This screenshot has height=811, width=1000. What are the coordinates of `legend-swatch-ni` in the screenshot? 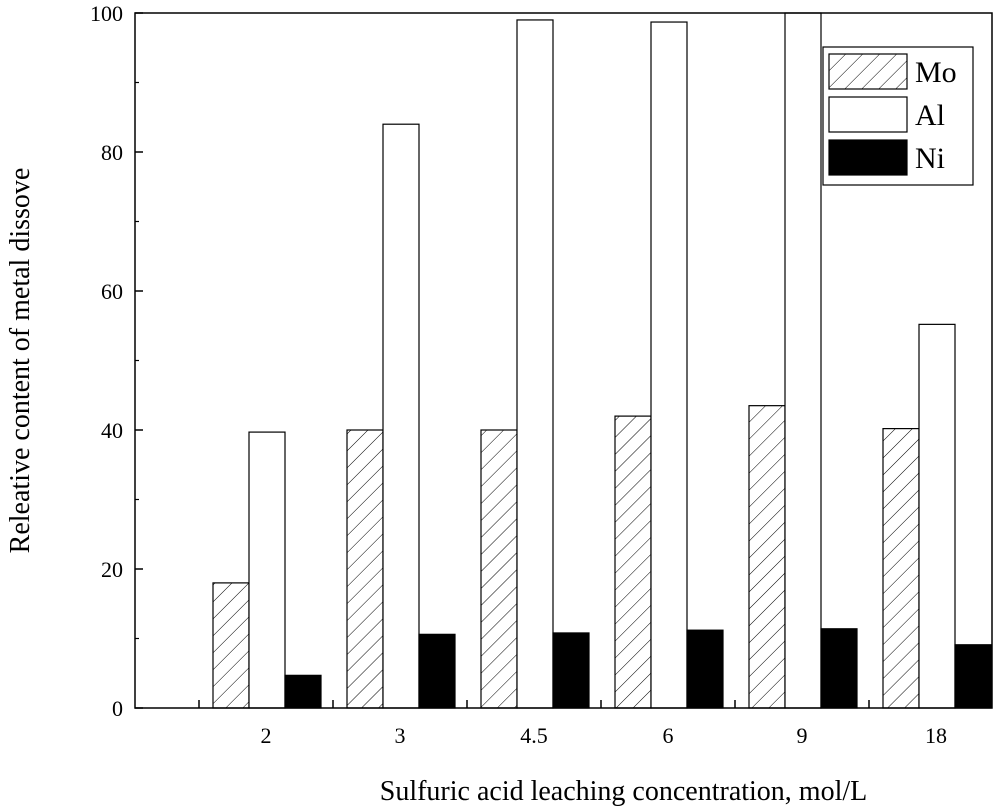 It's located at (868, 157).